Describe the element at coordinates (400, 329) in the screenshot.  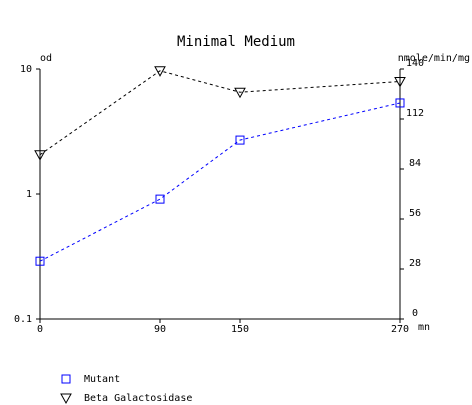
I see `x-tick-label: 270` at that location.